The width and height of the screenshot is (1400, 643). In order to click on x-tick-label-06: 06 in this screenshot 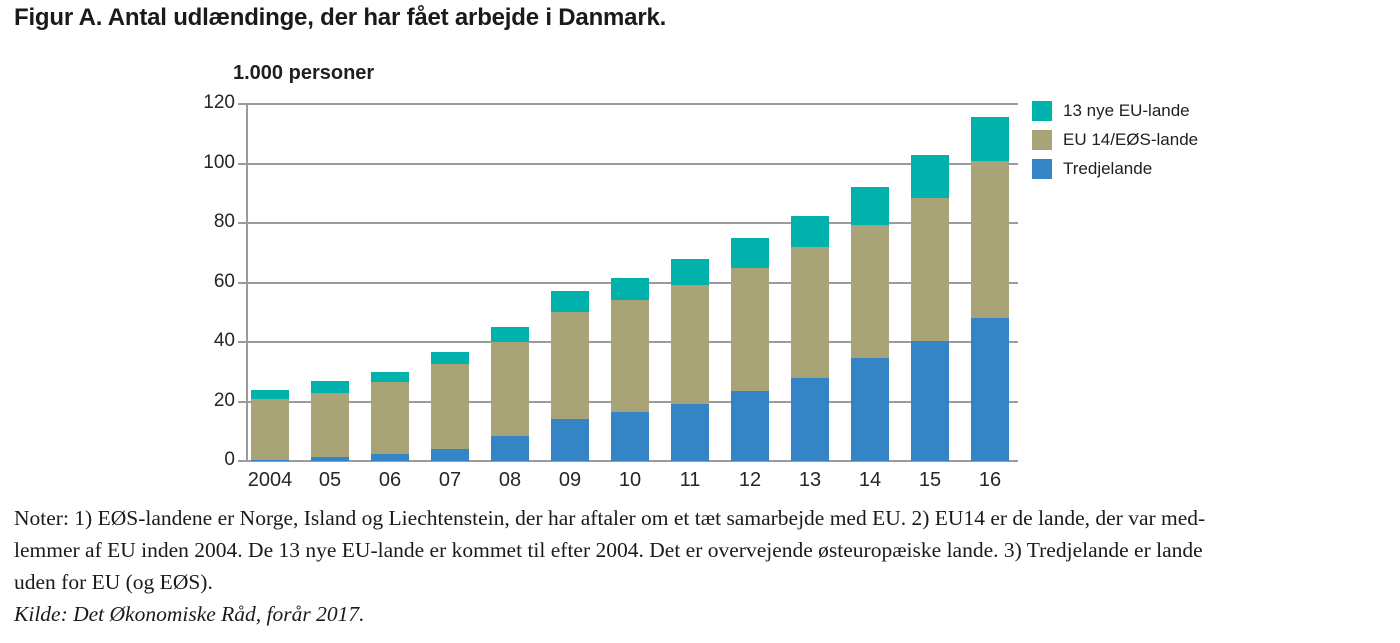, I will do `click(390, 480)`.